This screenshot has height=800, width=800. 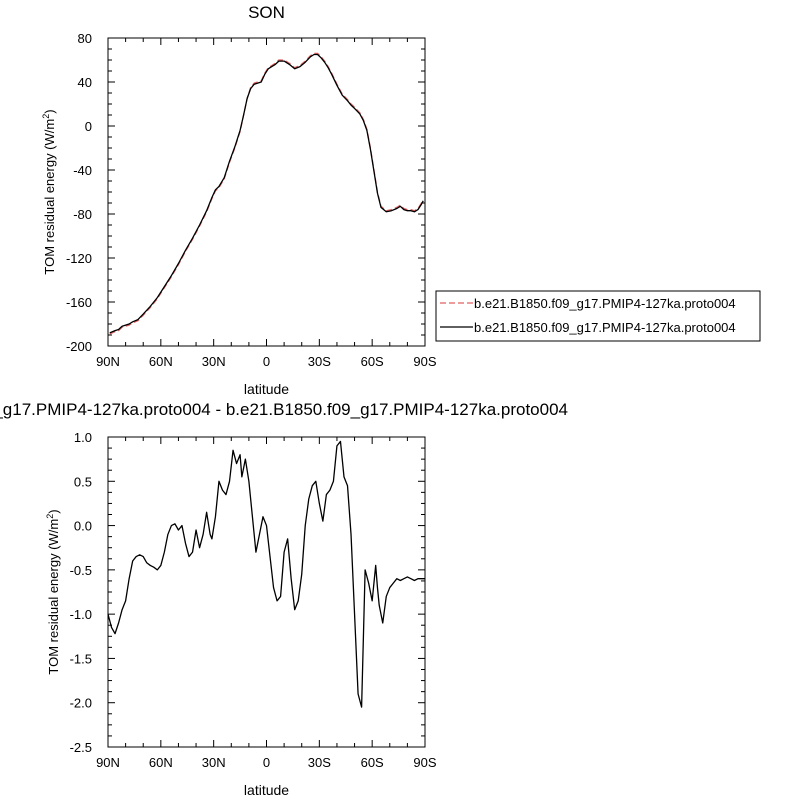 I want to click on legend-entry-1: b.e21.B1850.f09_g17.PMIP4-127ka.proto004, so click(x=605, y=327).